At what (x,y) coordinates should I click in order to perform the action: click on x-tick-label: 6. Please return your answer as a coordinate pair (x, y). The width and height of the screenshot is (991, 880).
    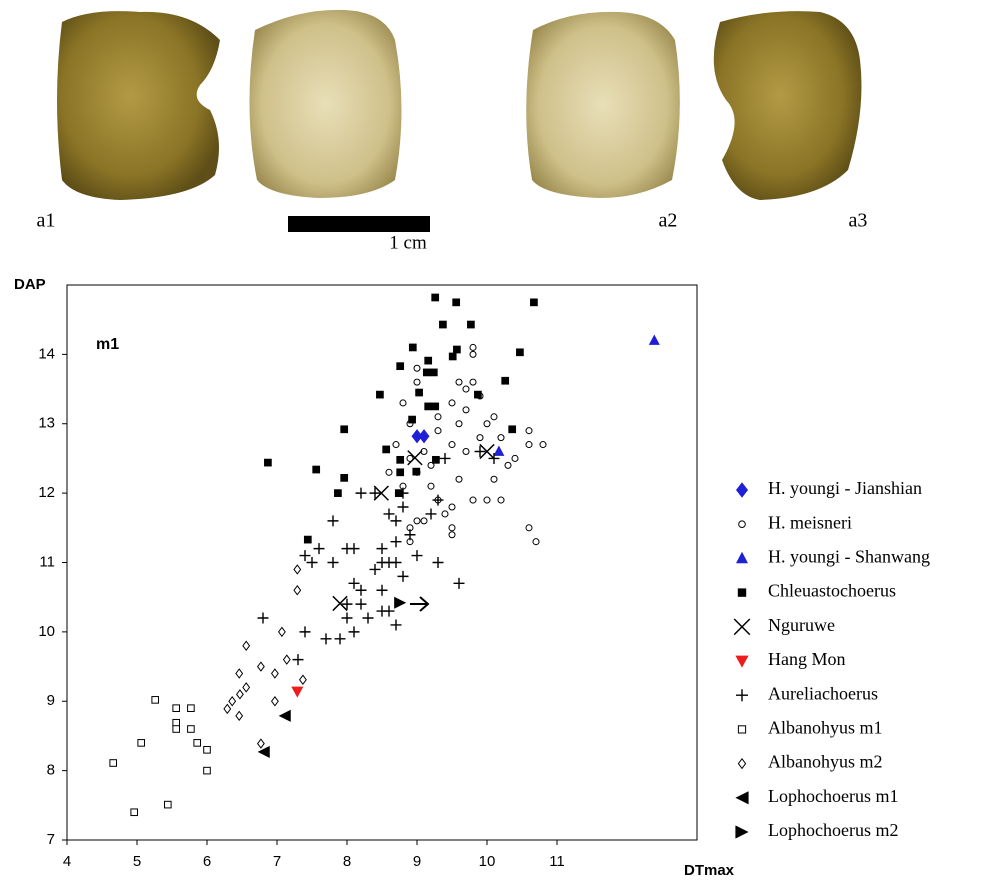
    Looking at the image, I should click on (207, 861).